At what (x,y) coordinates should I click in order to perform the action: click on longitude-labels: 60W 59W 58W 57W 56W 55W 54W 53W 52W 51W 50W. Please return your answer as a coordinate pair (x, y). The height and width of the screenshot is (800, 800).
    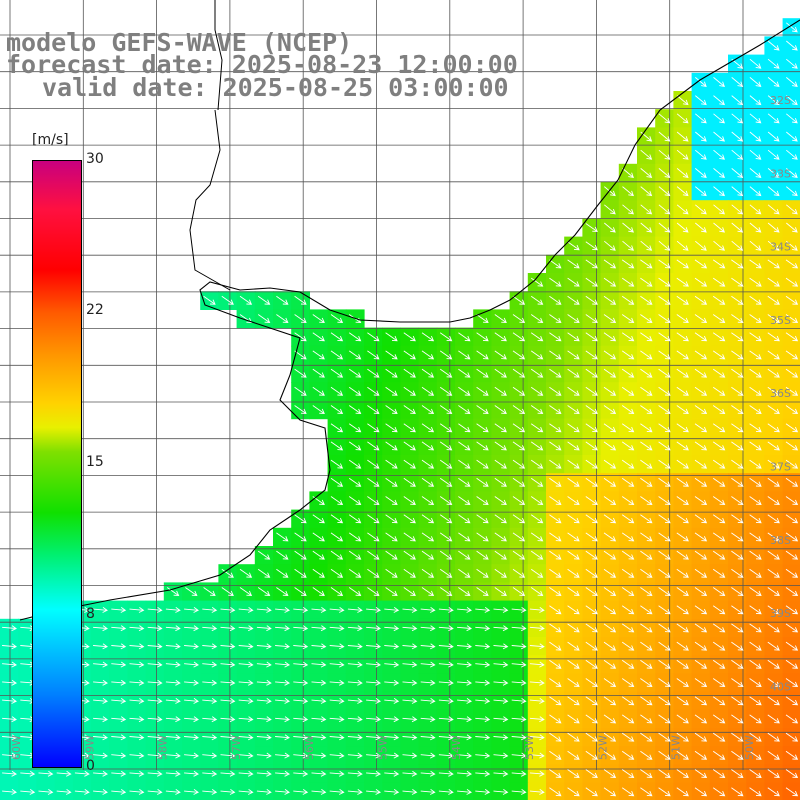
    Looking at the image, I should click on (383, 747).